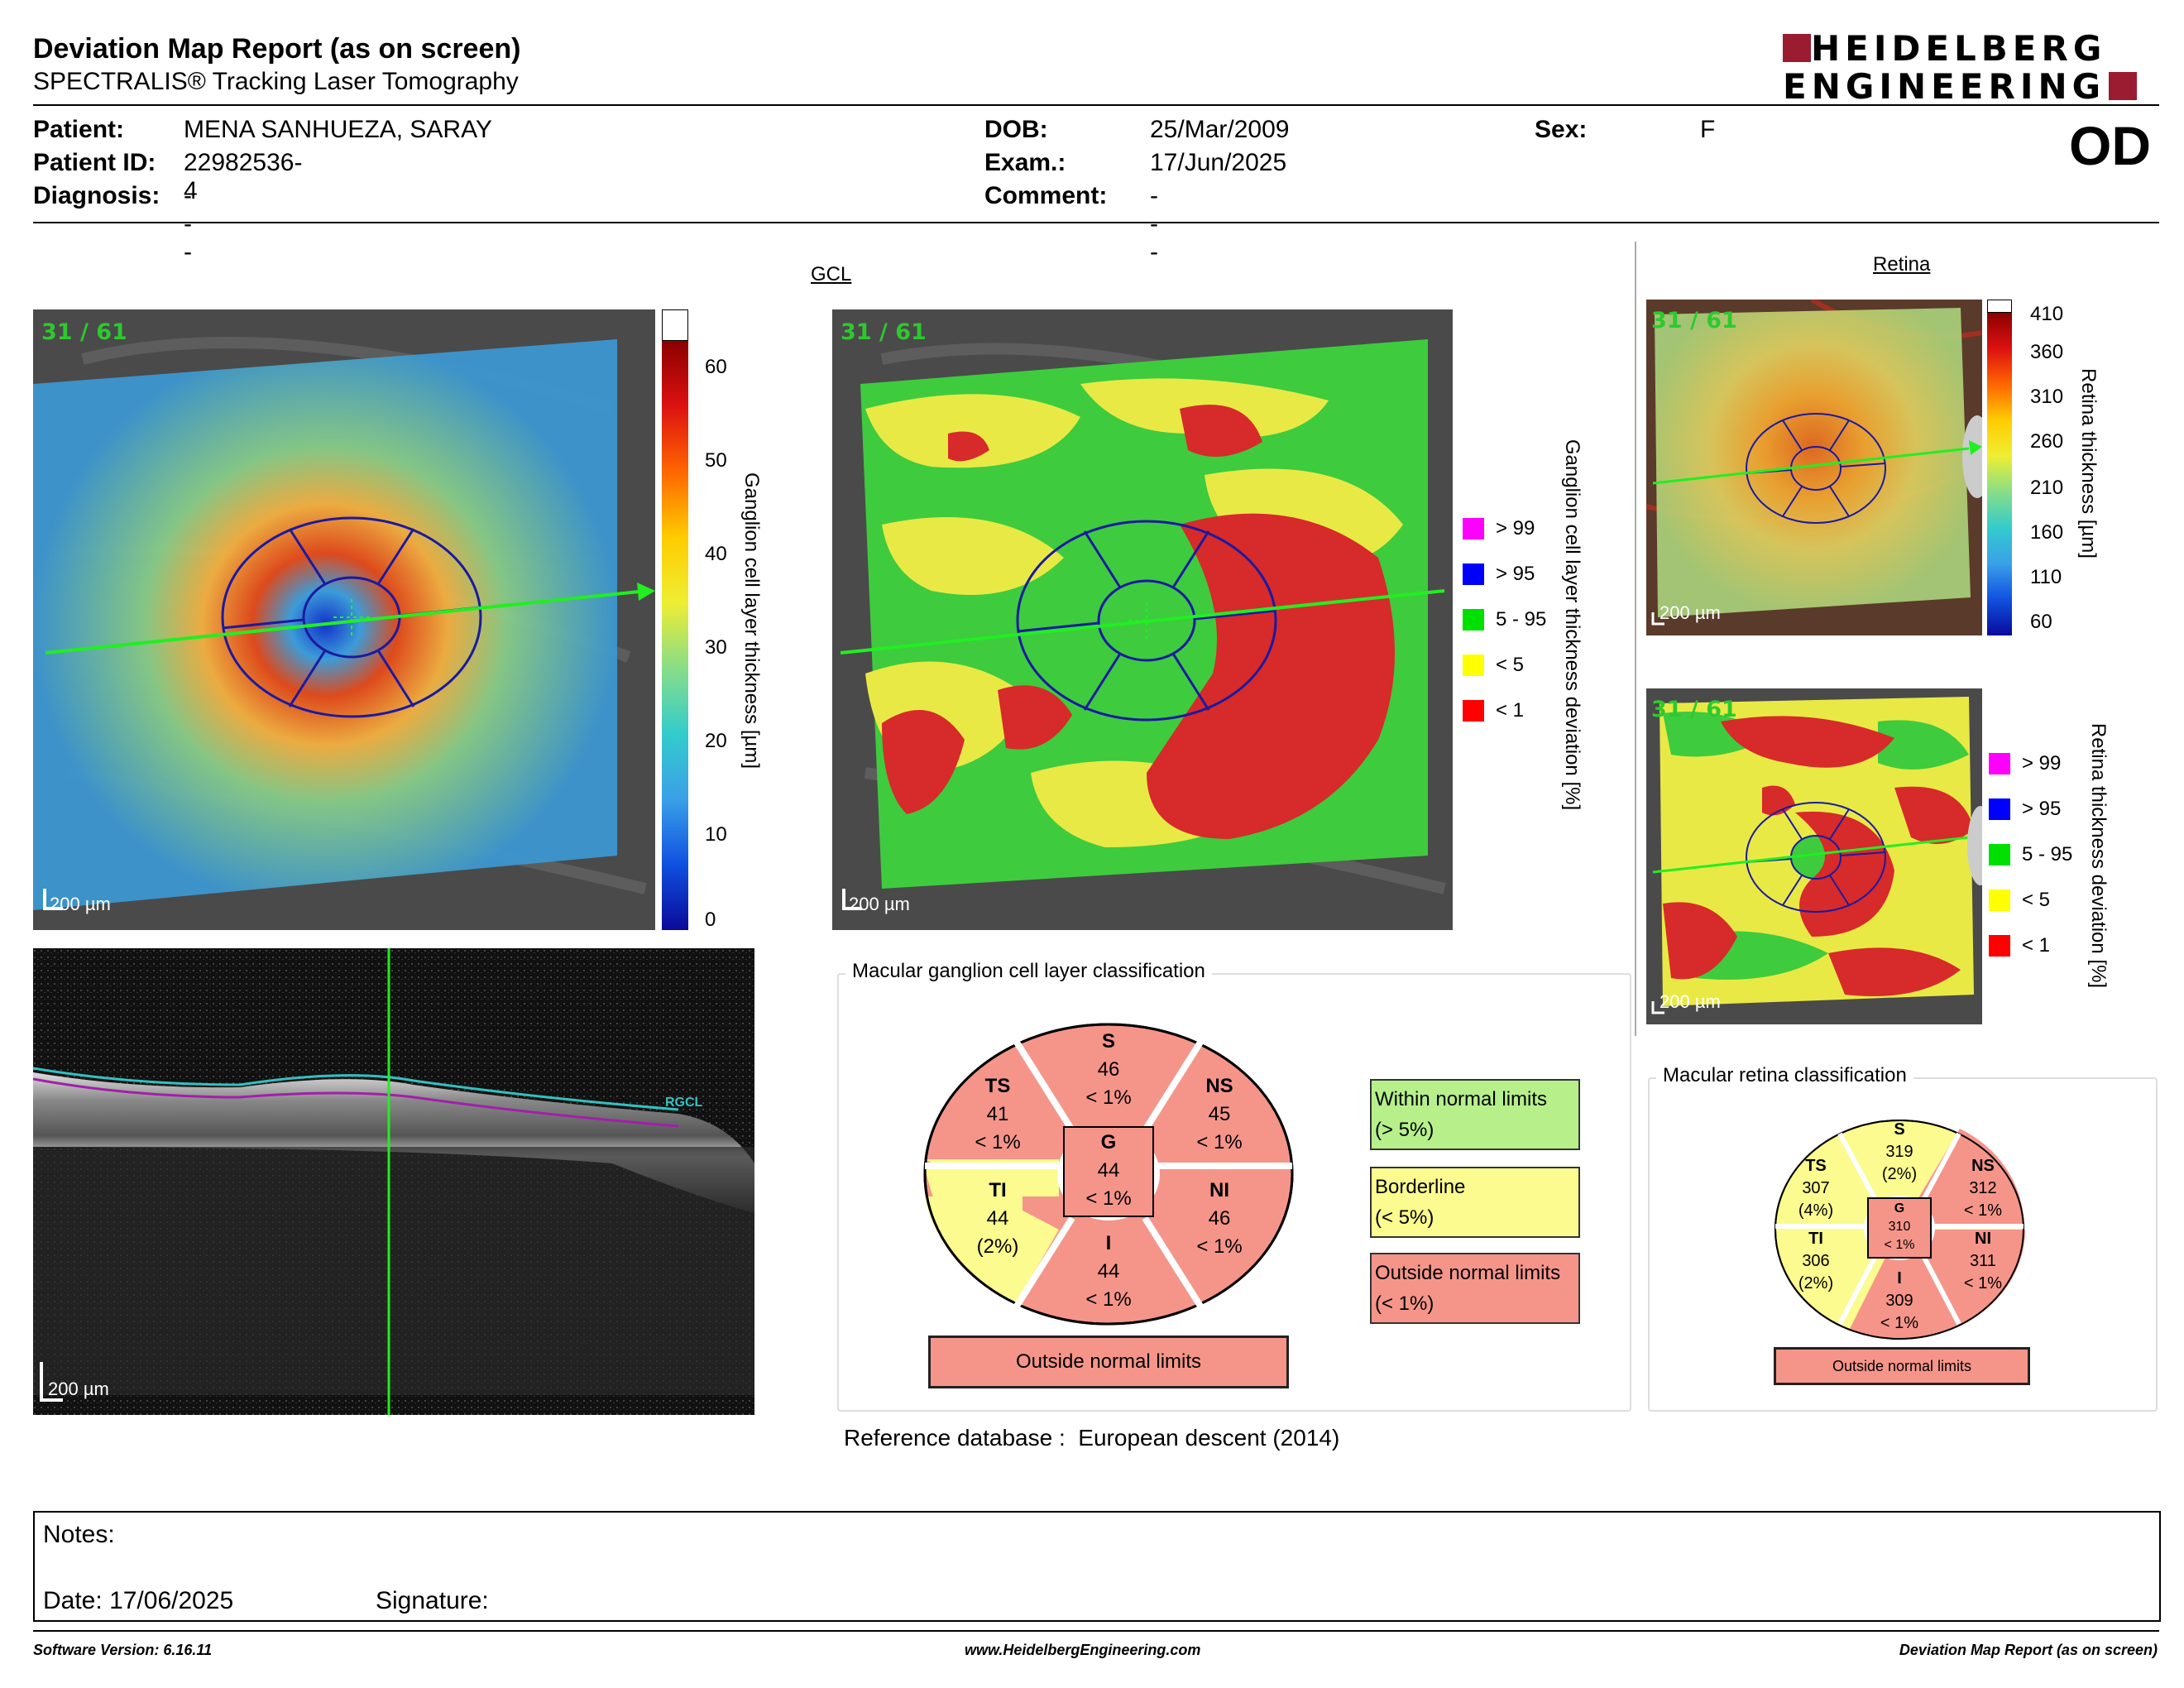  What do you see at coordinates (1899, 1300) in the screenshot?
I see `retina-sector-i: I 309 < 1%` at bounding box center [1899, 1300].